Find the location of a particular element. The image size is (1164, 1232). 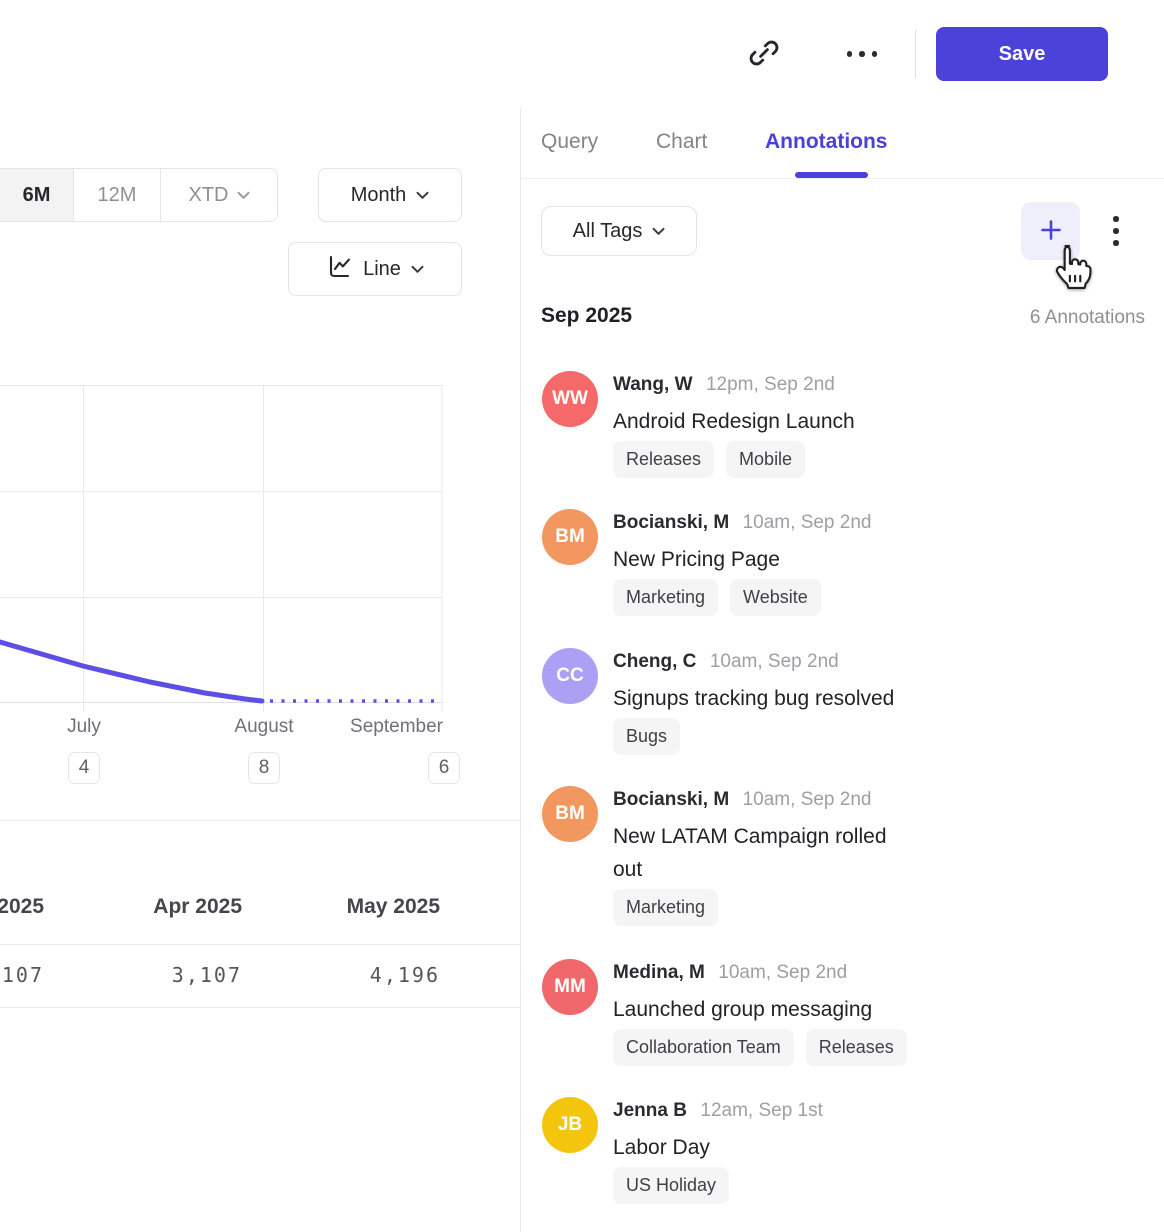

x-axis-label: September is located at coordinates (396, 726).